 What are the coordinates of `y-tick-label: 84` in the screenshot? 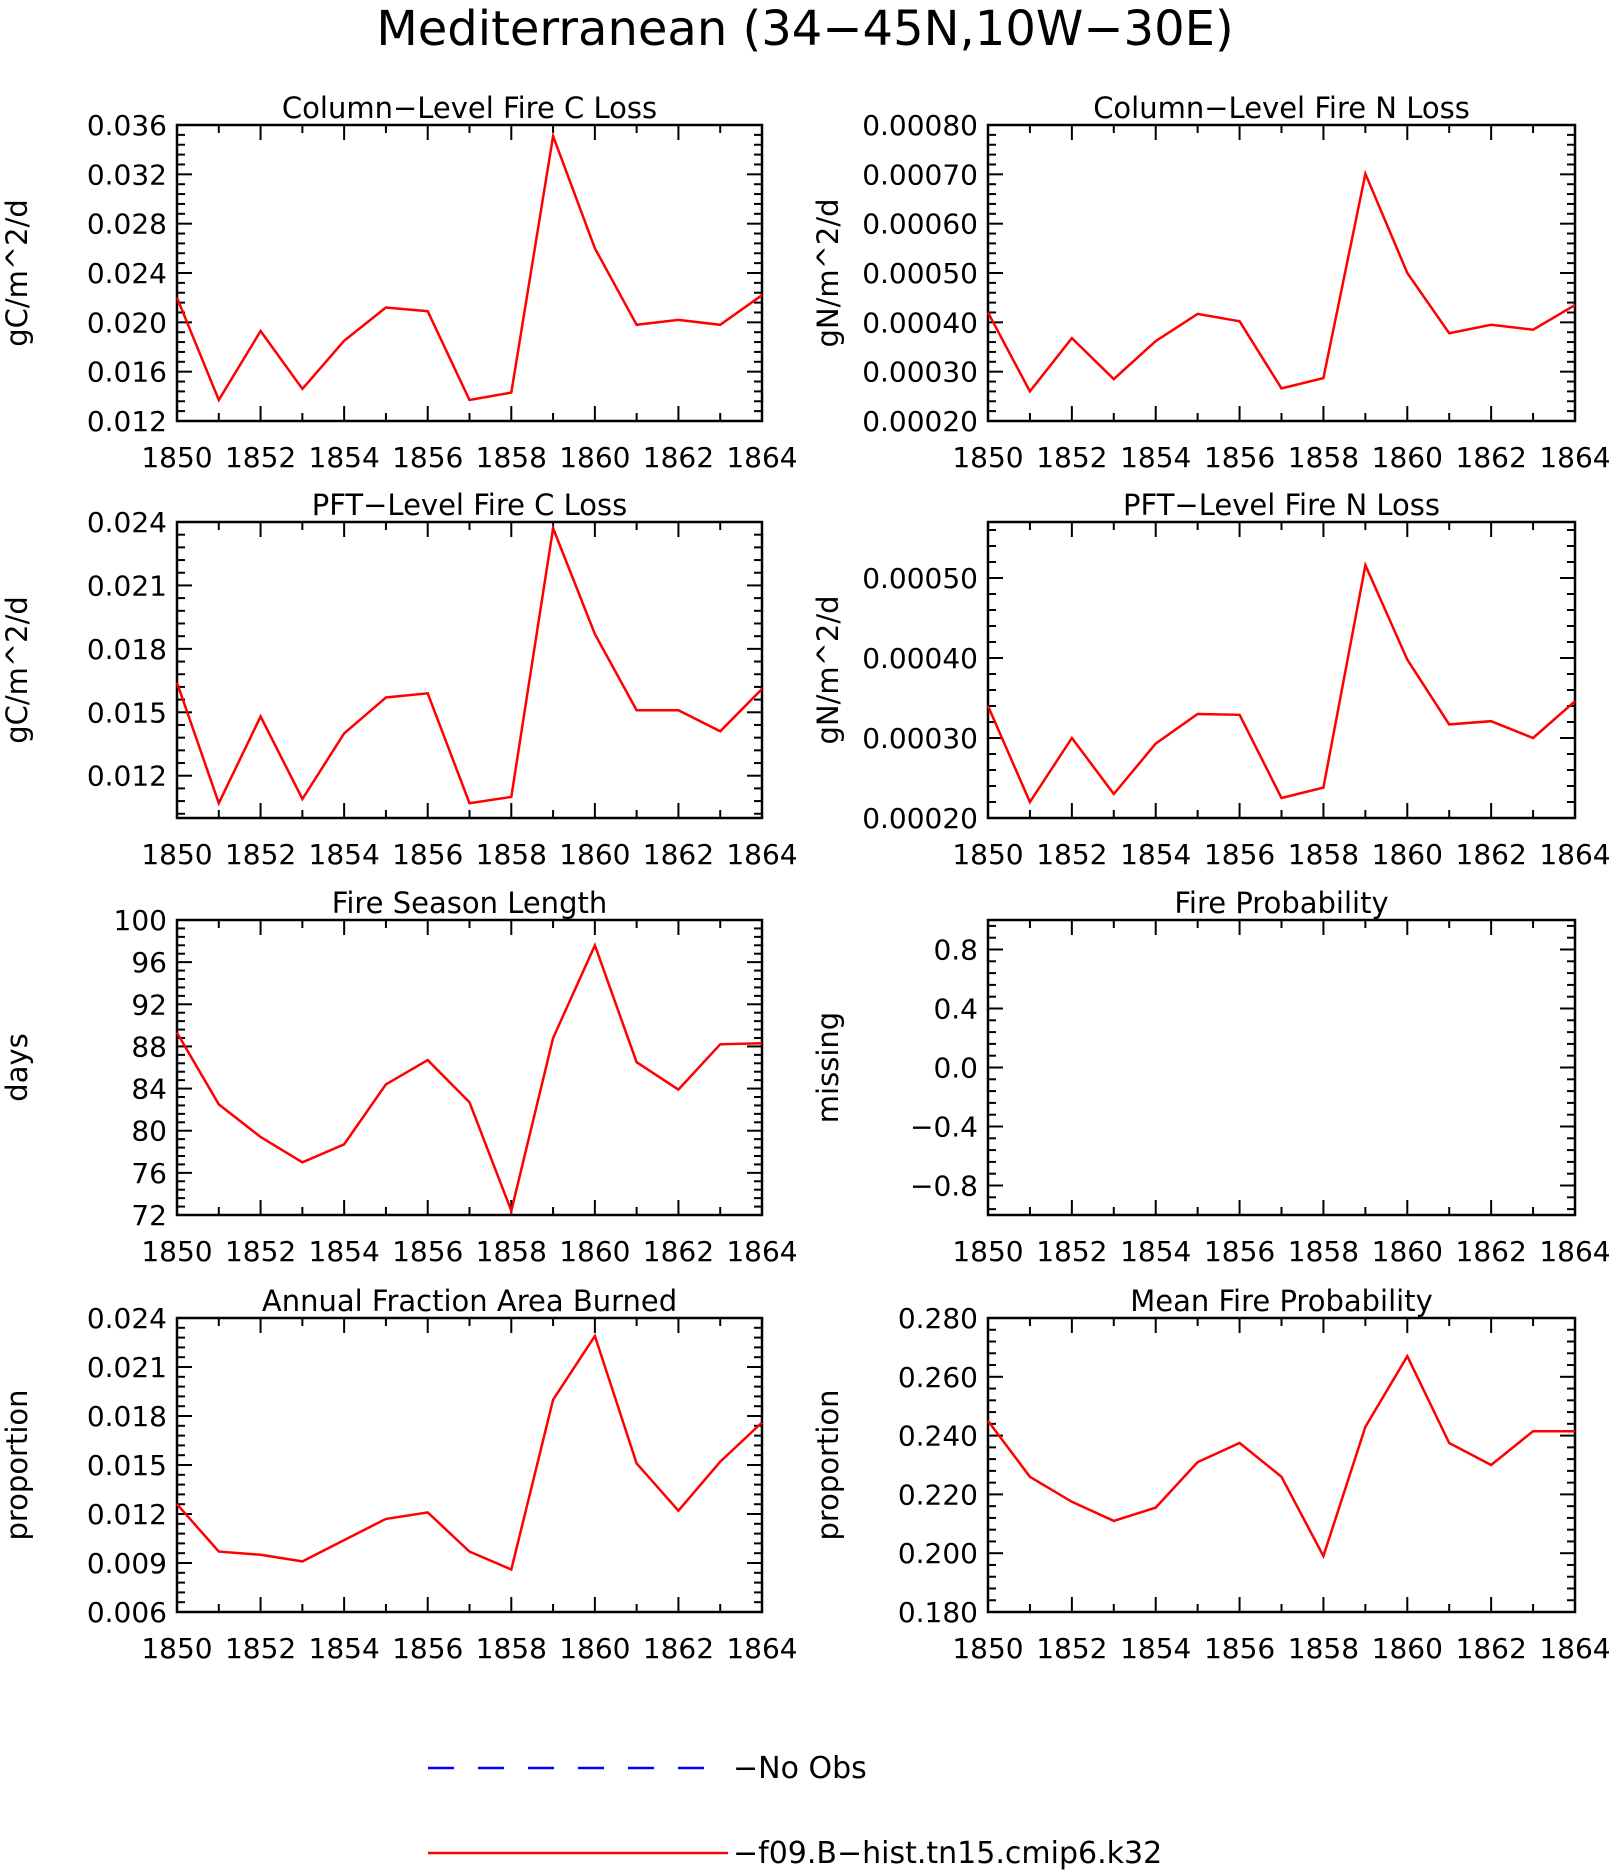 It's located at (149, 1089).